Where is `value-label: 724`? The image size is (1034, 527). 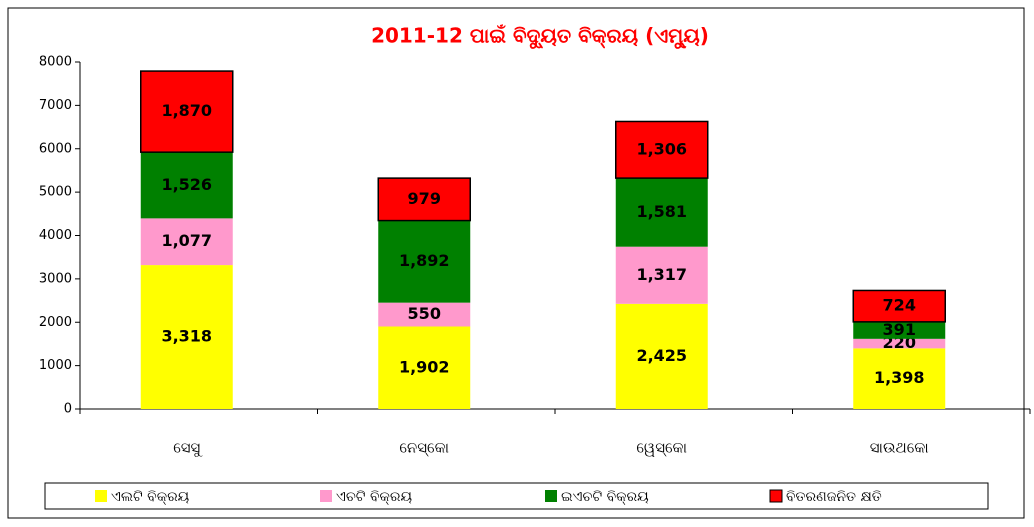
value-label: 724 is located at coordinates (899, 305).